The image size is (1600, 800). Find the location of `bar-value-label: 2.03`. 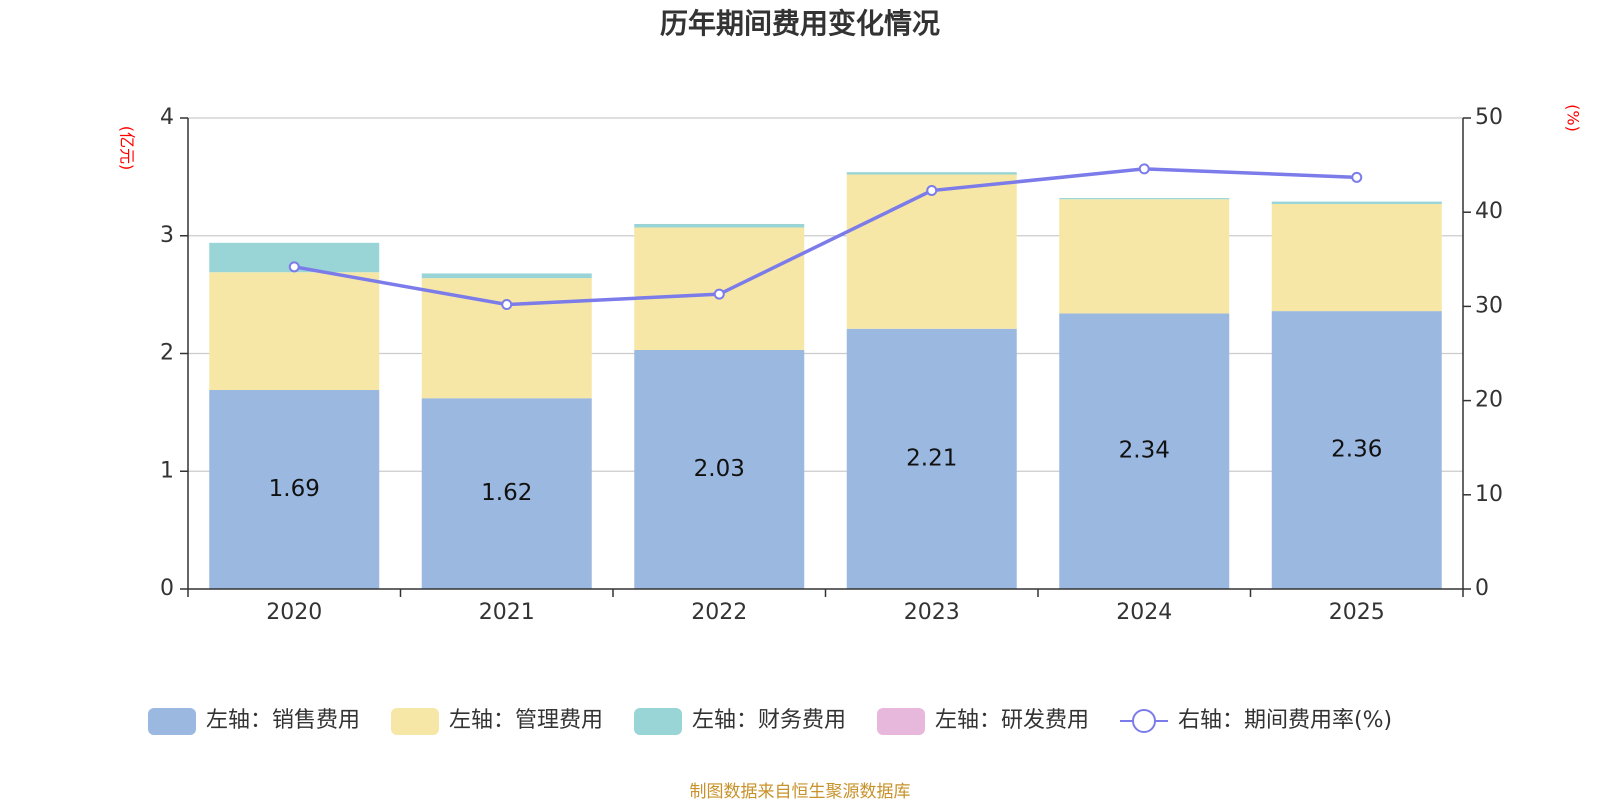

bar-value-label: 2.03 is located at coordinates (719, 469).